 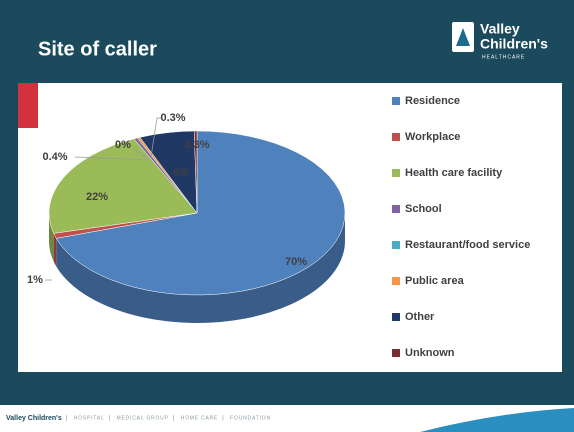 I want to click on footer-item: FOUNDATION, so click(x=250, y=418).